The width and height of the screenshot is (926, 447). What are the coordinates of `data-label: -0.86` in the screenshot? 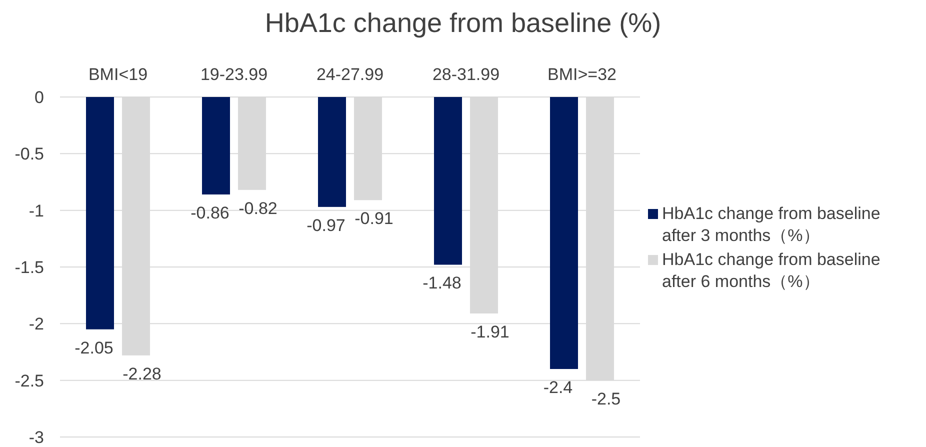 It's located at (210, 212).